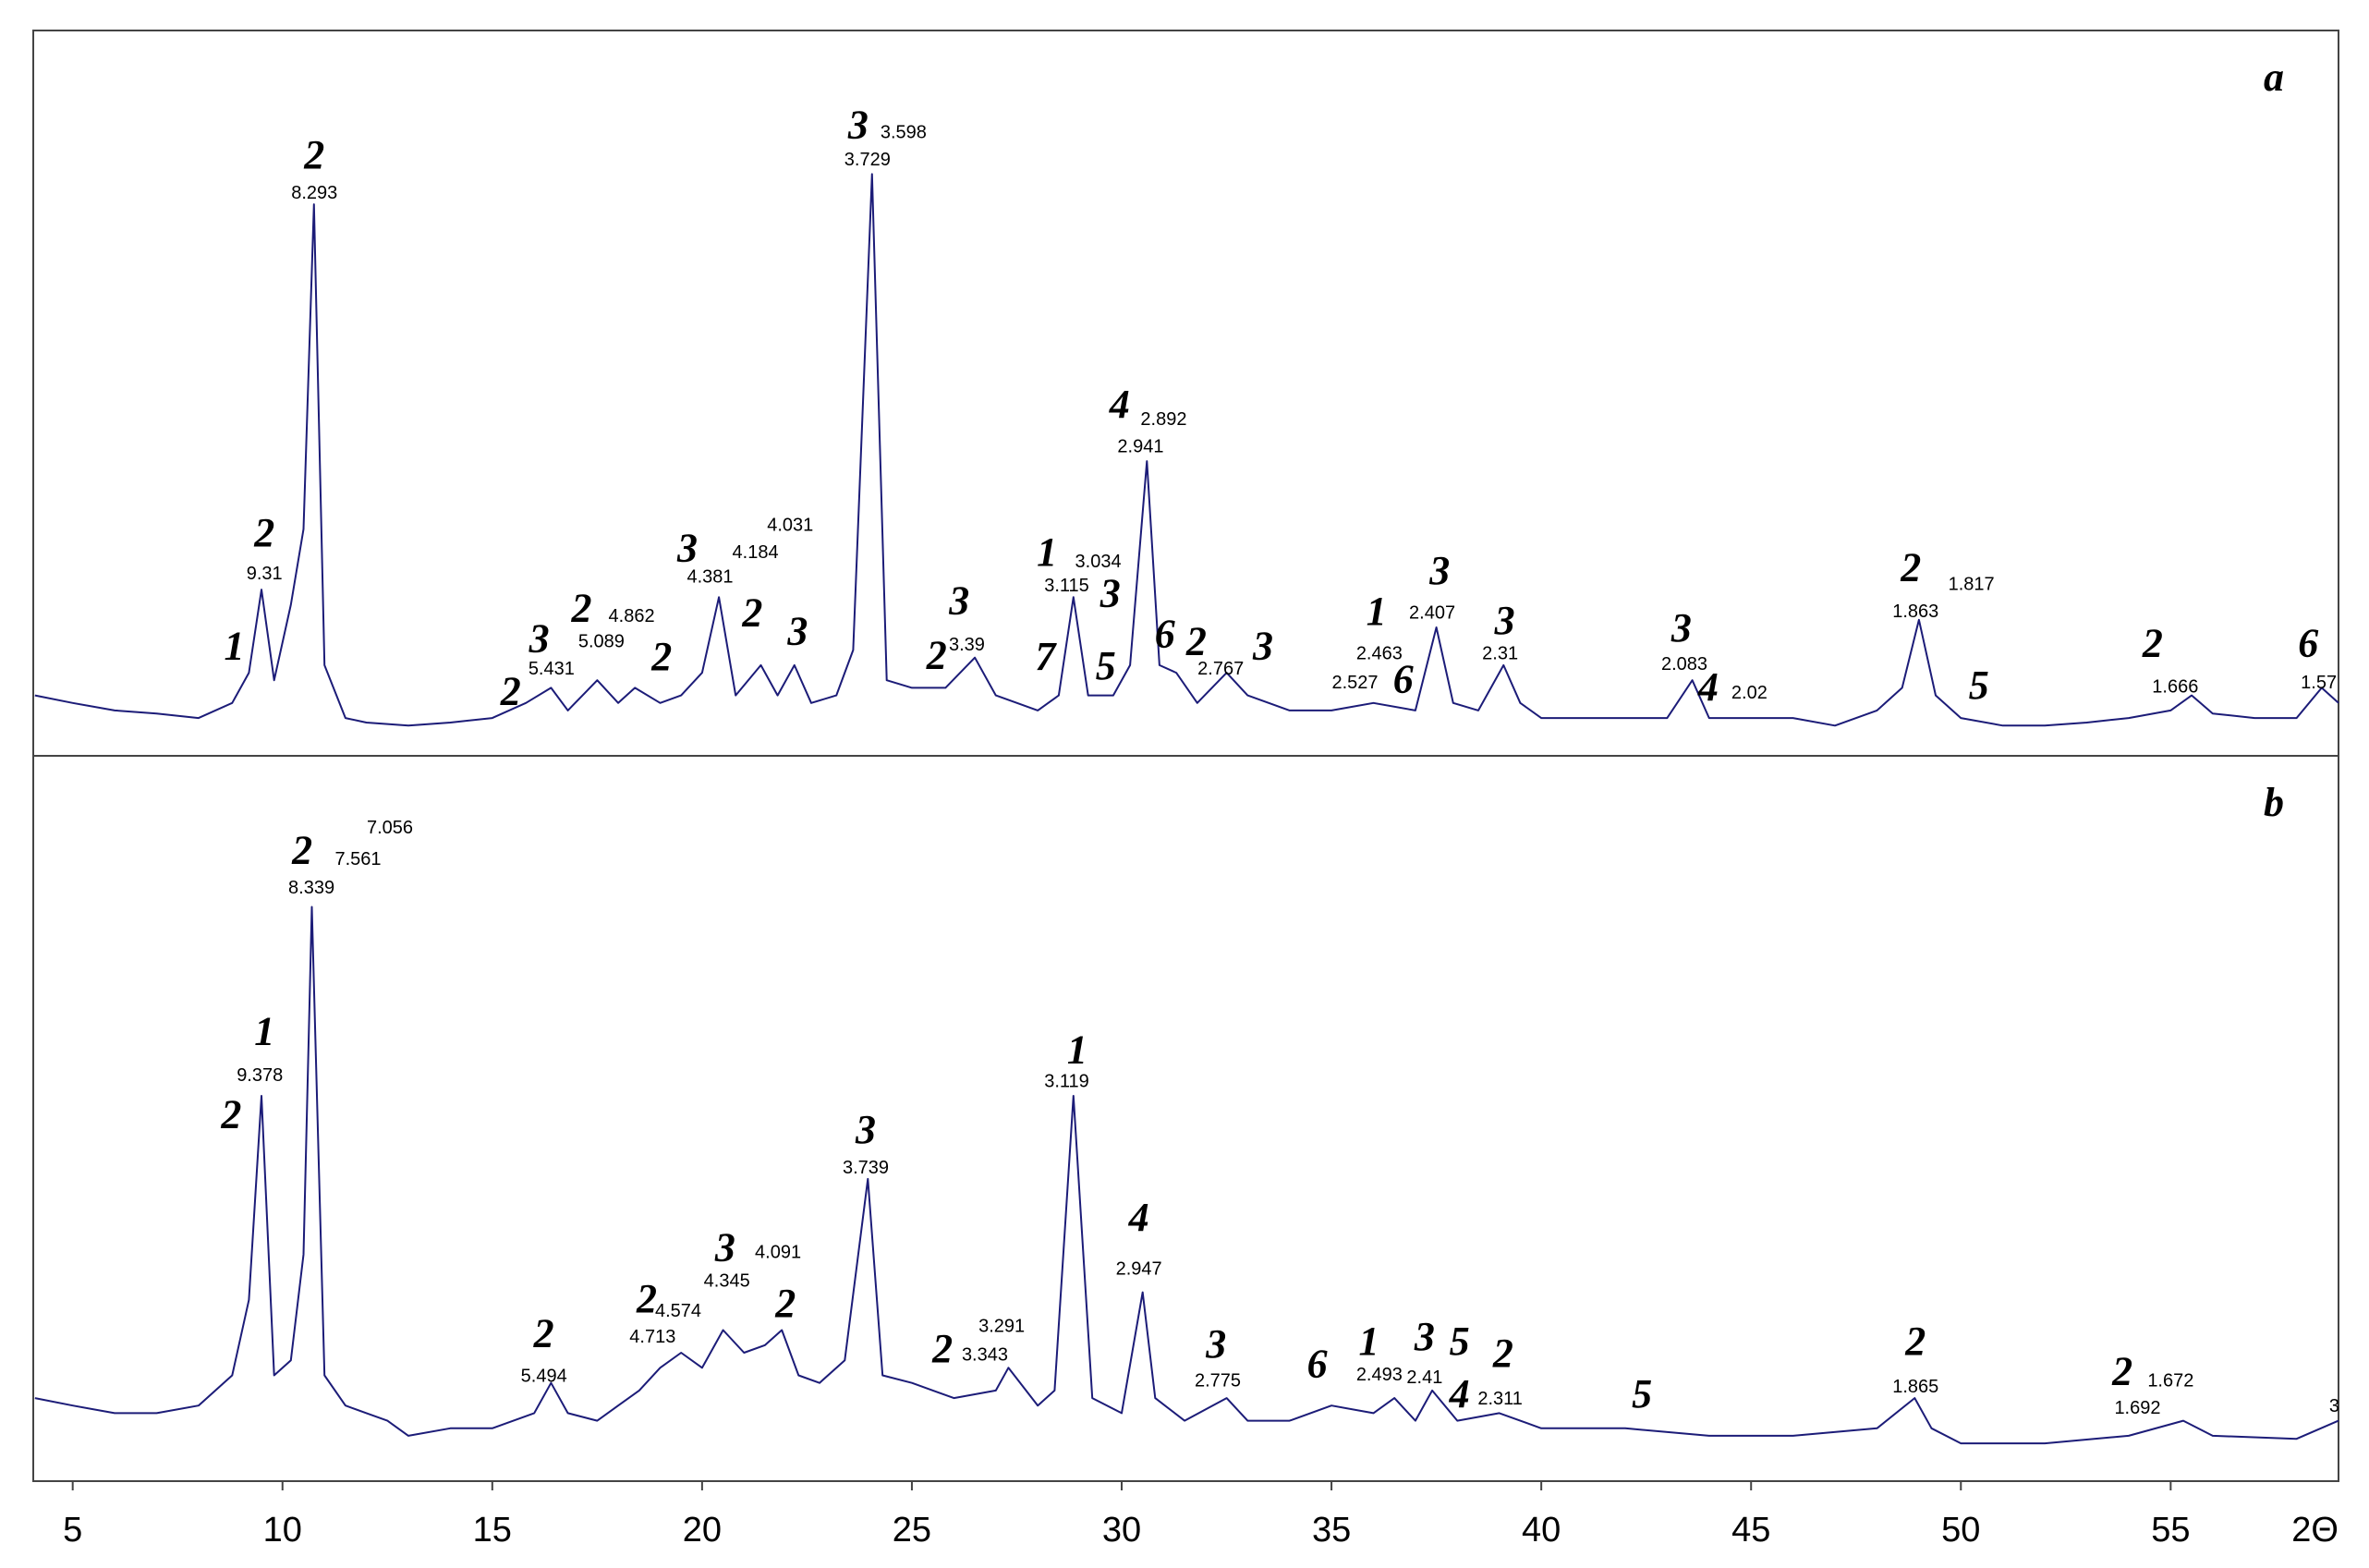 Image resolution: width=2369 pixels, height=1568 pixels. I want to click on d-spacing-label: 4.031, so click(790, 526).